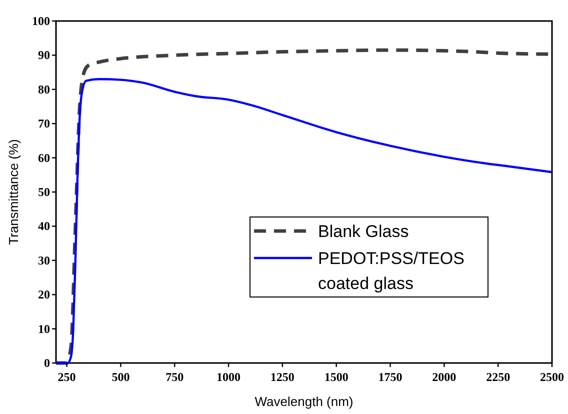 This screenshot has height=414, width=568. Describe the element at coordinates (121, 377) in the screenshot. I see `x-tick-label: 500` at that location.